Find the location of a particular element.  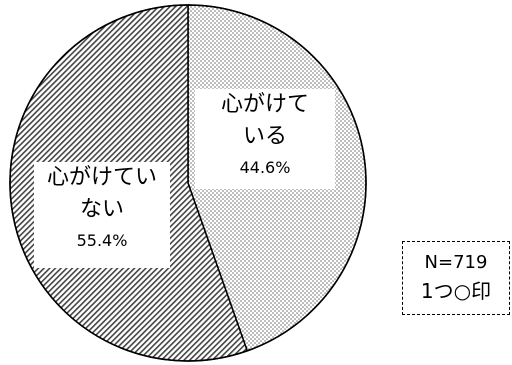

slice-name-line1: 心がけて is located at coordinates (264, 104).